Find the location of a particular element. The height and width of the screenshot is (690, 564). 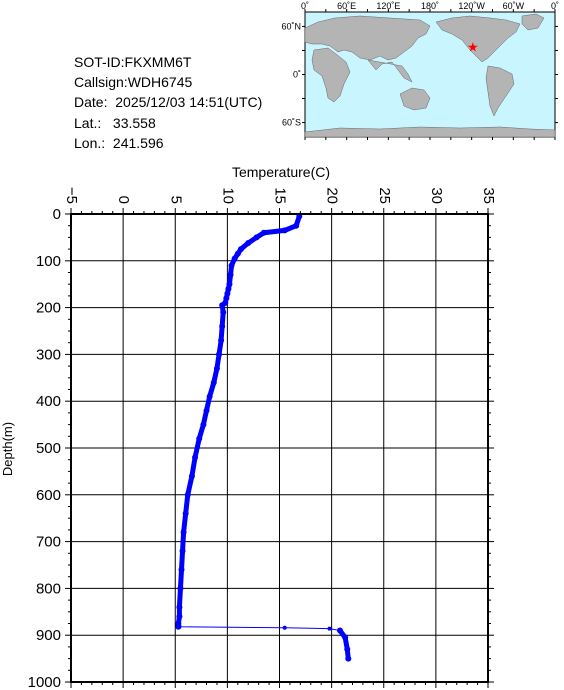

series-profile-lower is located at coordinates (344, 645).